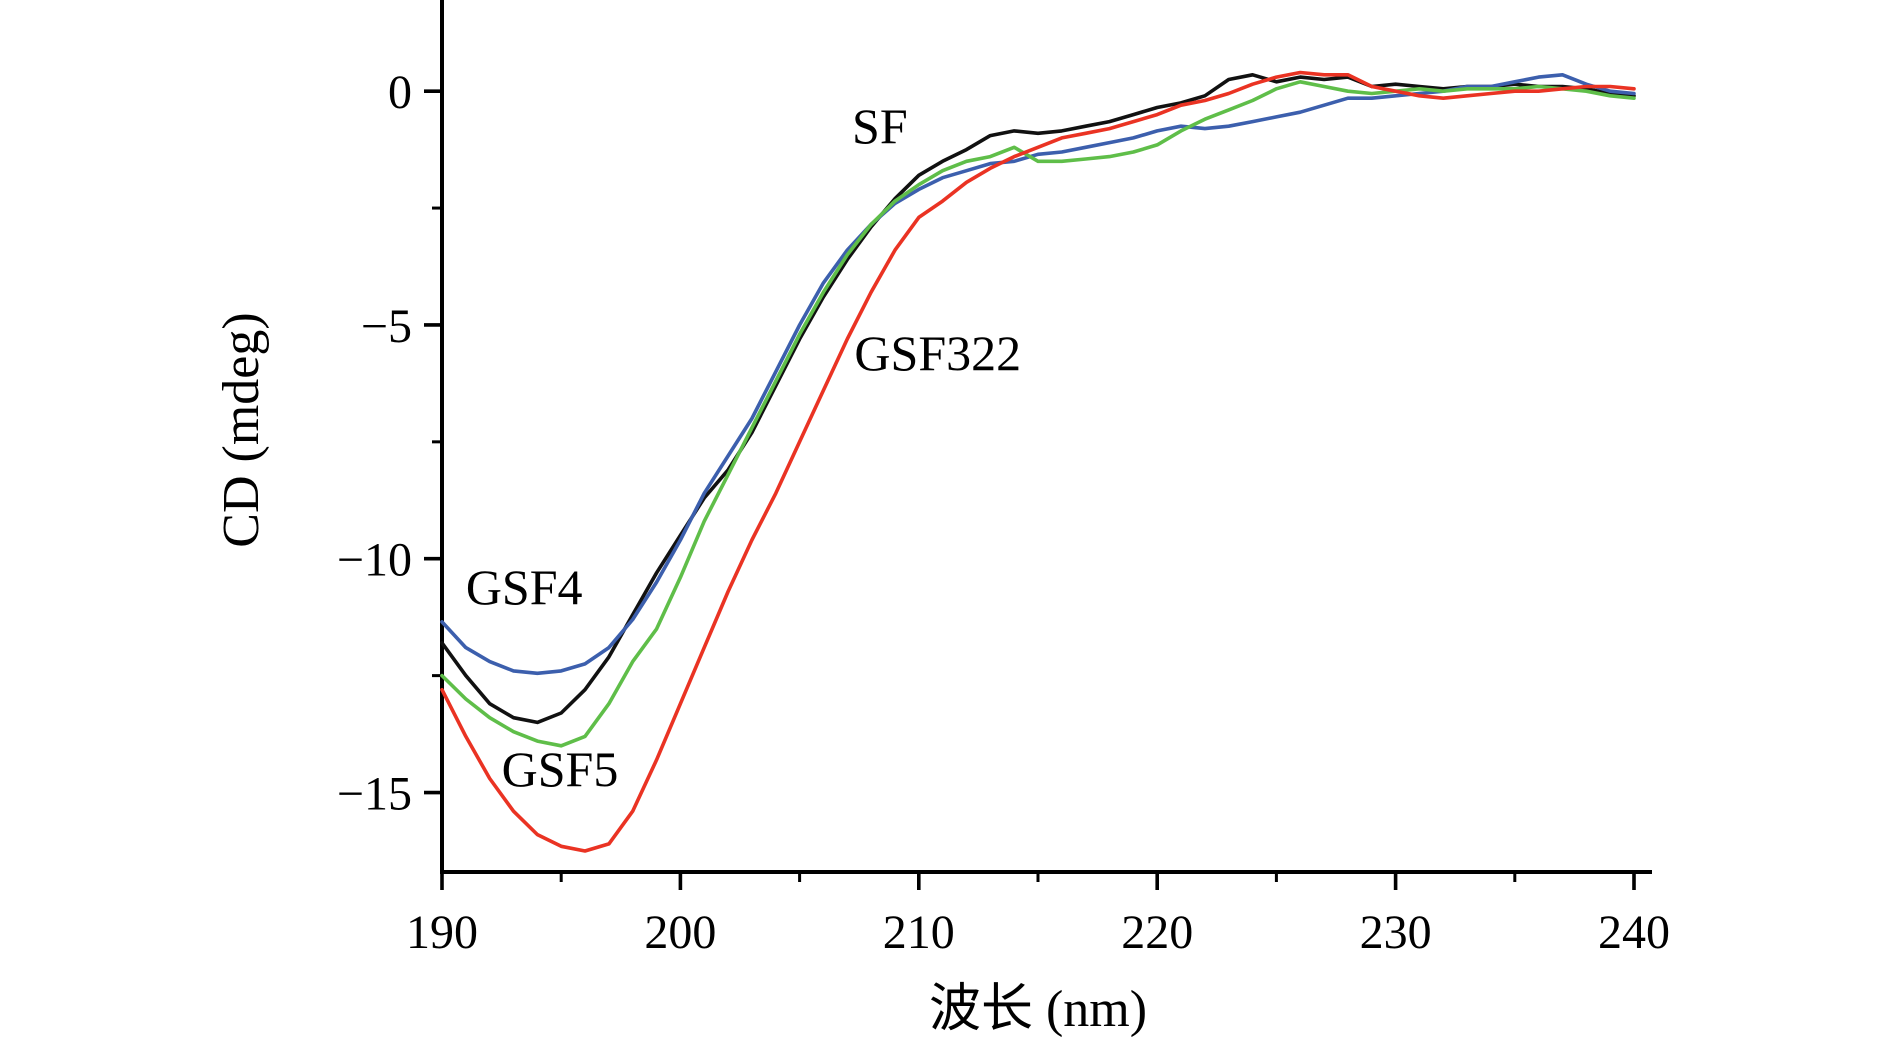 The width and height of the screenshot is (1890, 1049). What do you see at coordinates (560, 769) in the screenshot?
I see `annotation-gsf5: GSF5` at bounding box center [560, 769].